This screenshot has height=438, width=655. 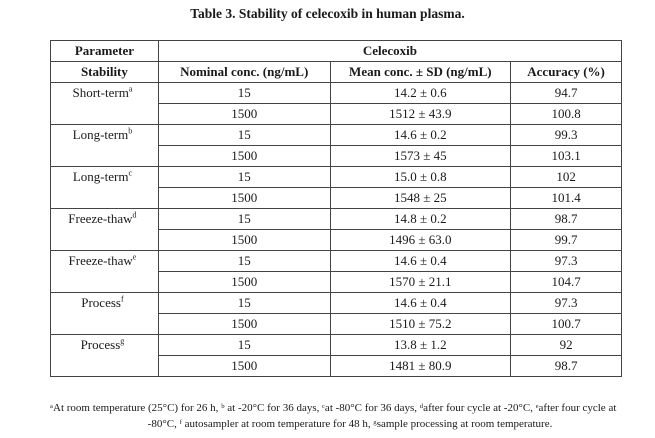 What do you see at coordinates (130, 173) in the screenshot?
I see `footnote-marker: c` at bounding box center [130, 173].